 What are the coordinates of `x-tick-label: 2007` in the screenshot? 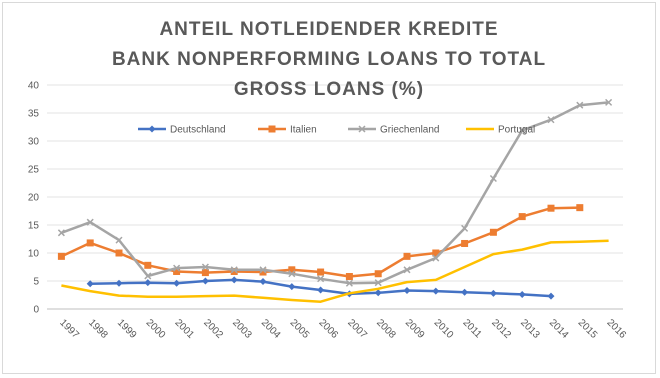 It's located at (357, 329).